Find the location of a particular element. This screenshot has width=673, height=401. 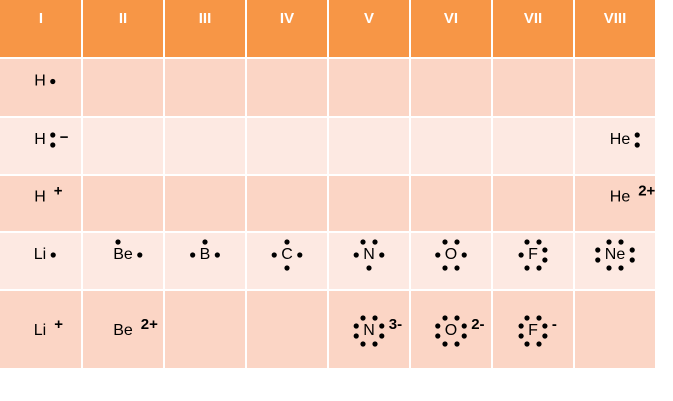

column-header: VI is located at coordinates (451, 18).